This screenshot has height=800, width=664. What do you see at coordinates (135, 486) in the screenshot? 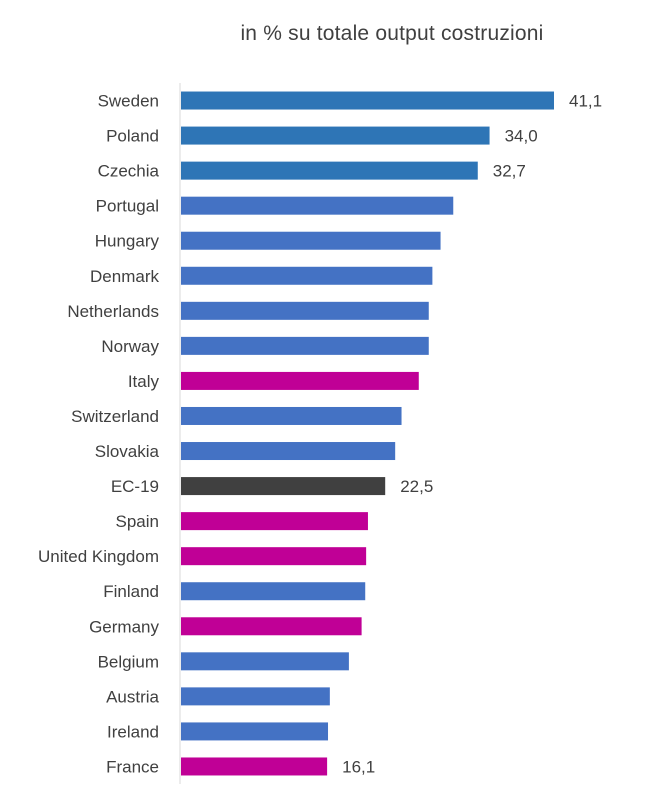
I see `category-label: EC-19` at bounding box center [135, 486].